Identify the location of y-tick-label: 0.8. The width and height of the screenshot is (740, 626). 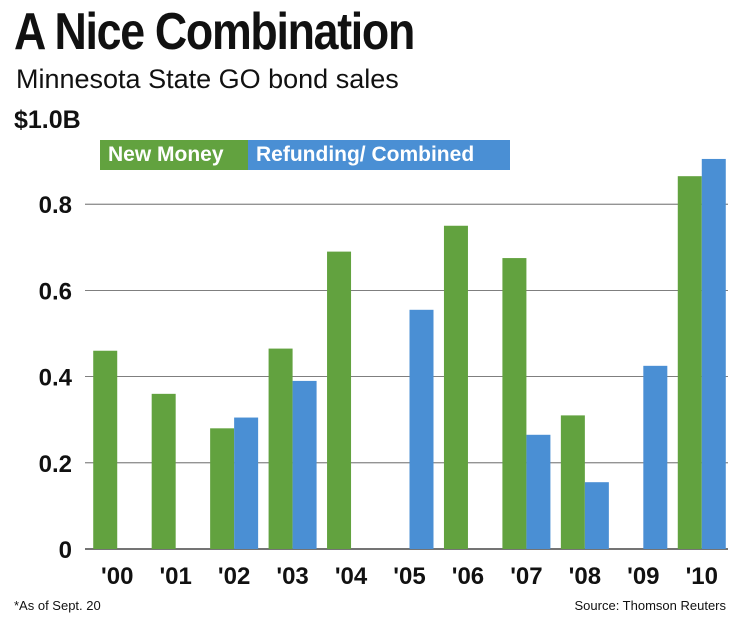
(55, 205).